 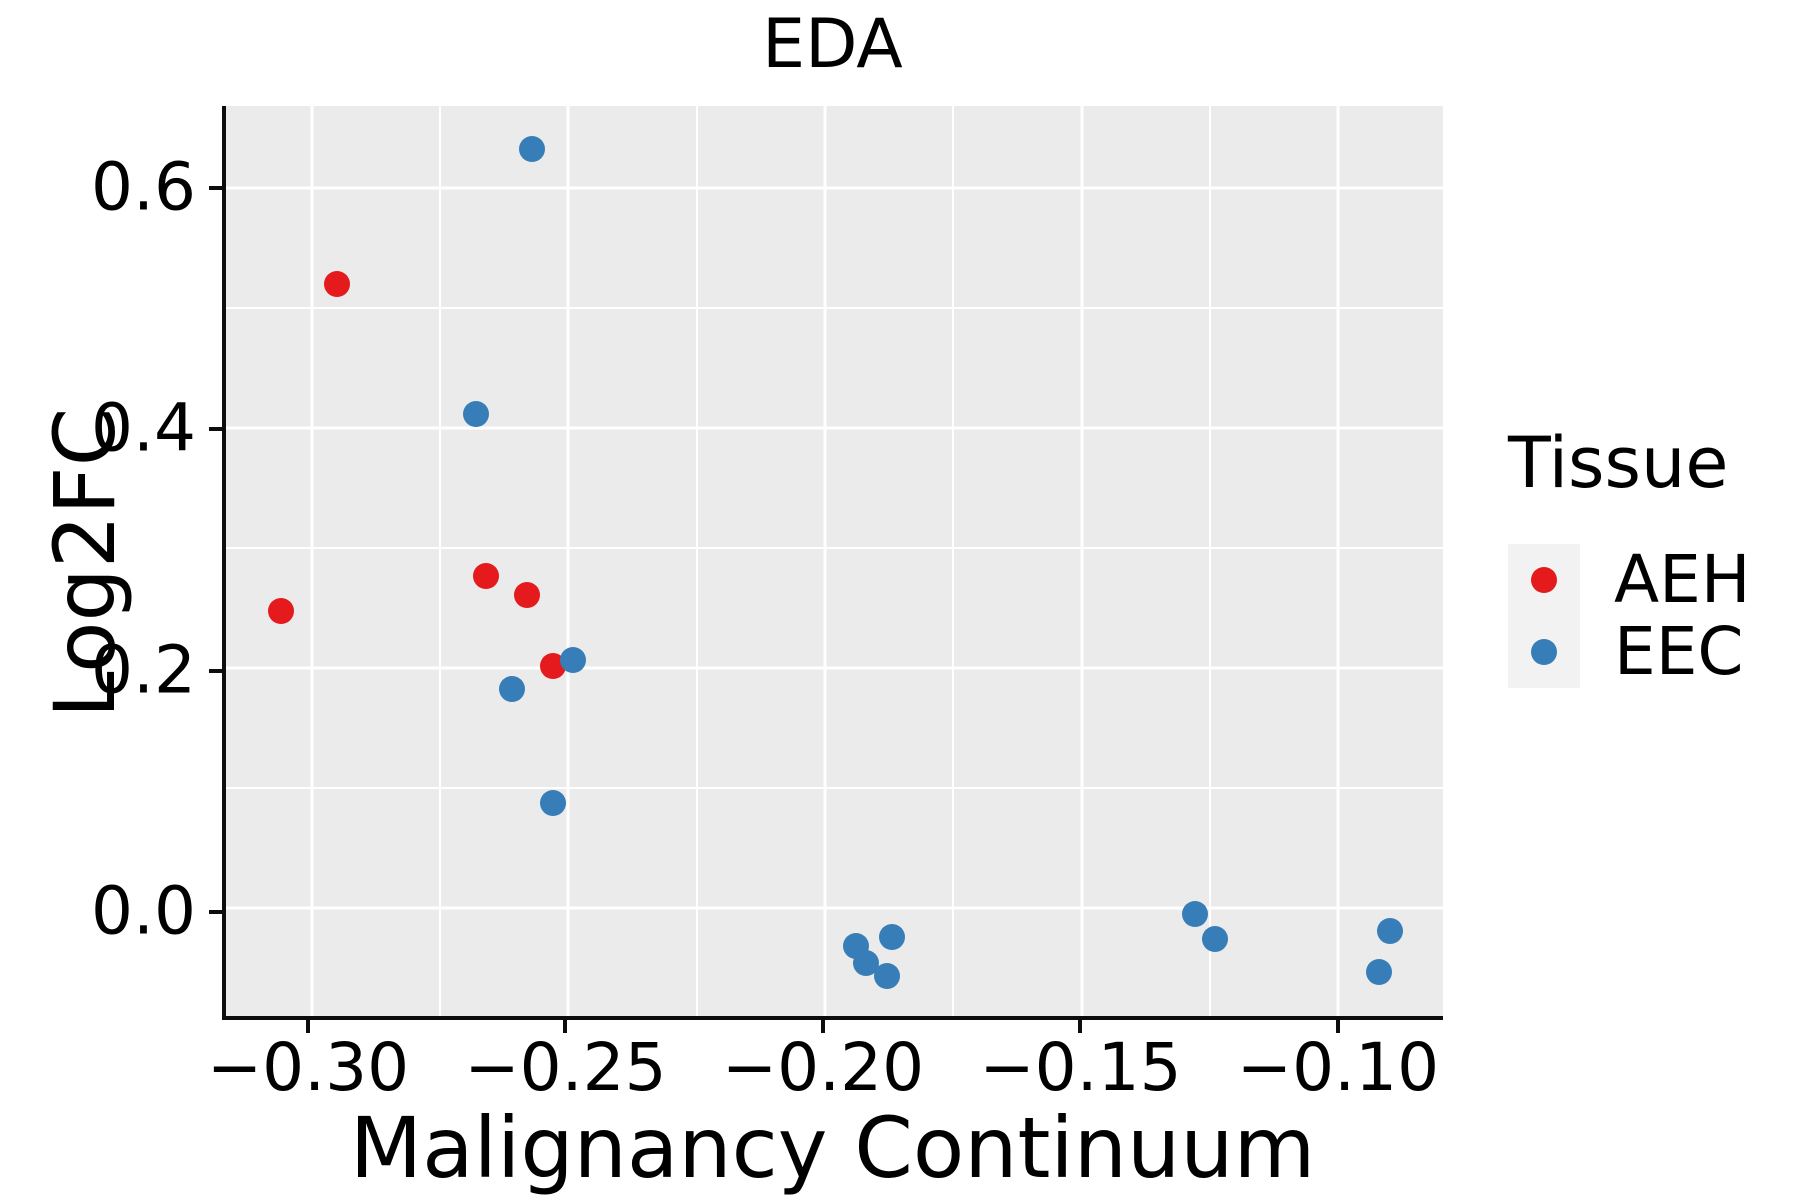 What do you see at coordinates (143, 670) in the screenshot?
I see `y-tick-label: 0.2` at bounding box center [143, 670].